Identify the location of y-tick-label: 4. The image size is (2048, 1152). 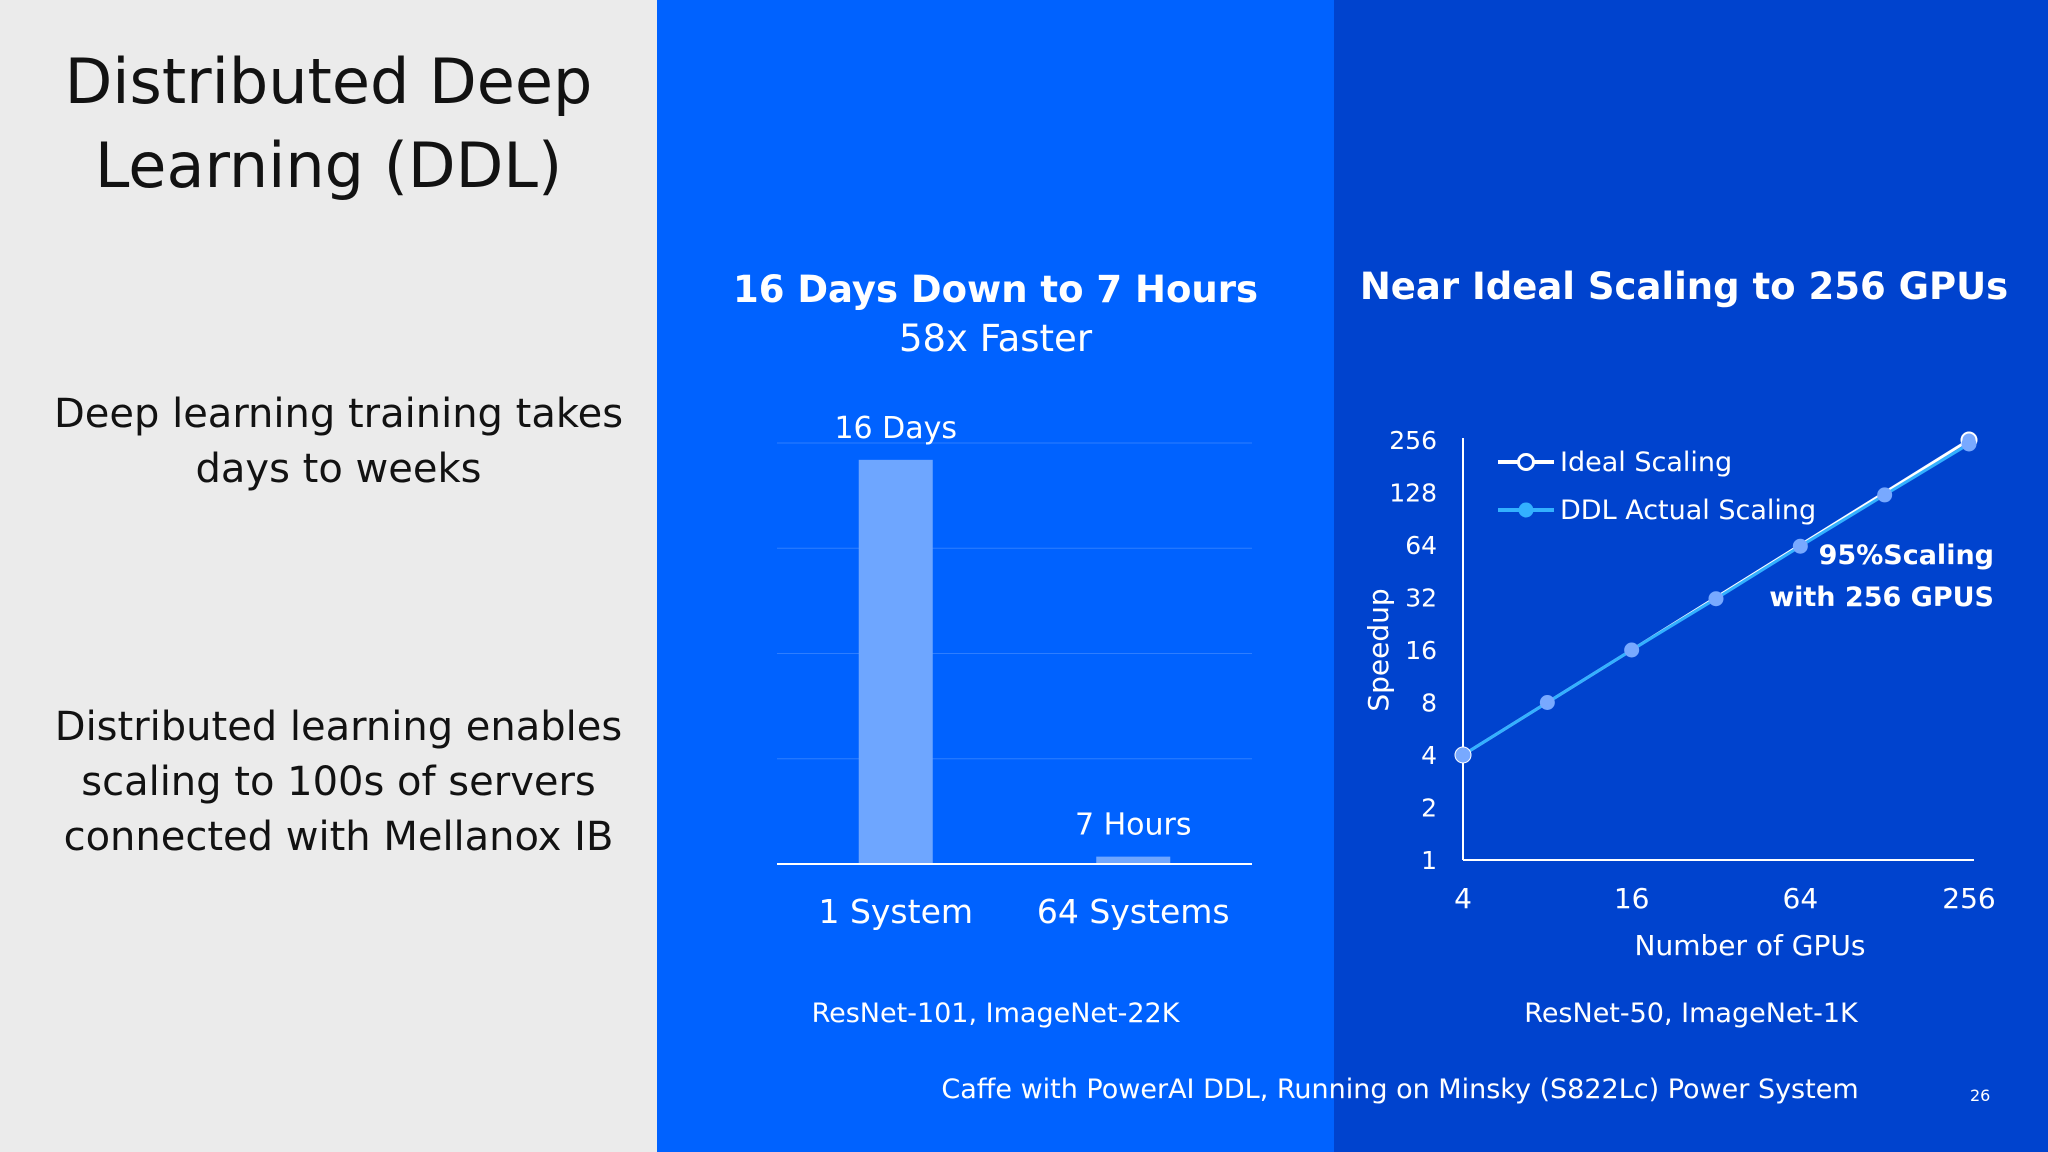
(1429, 755).